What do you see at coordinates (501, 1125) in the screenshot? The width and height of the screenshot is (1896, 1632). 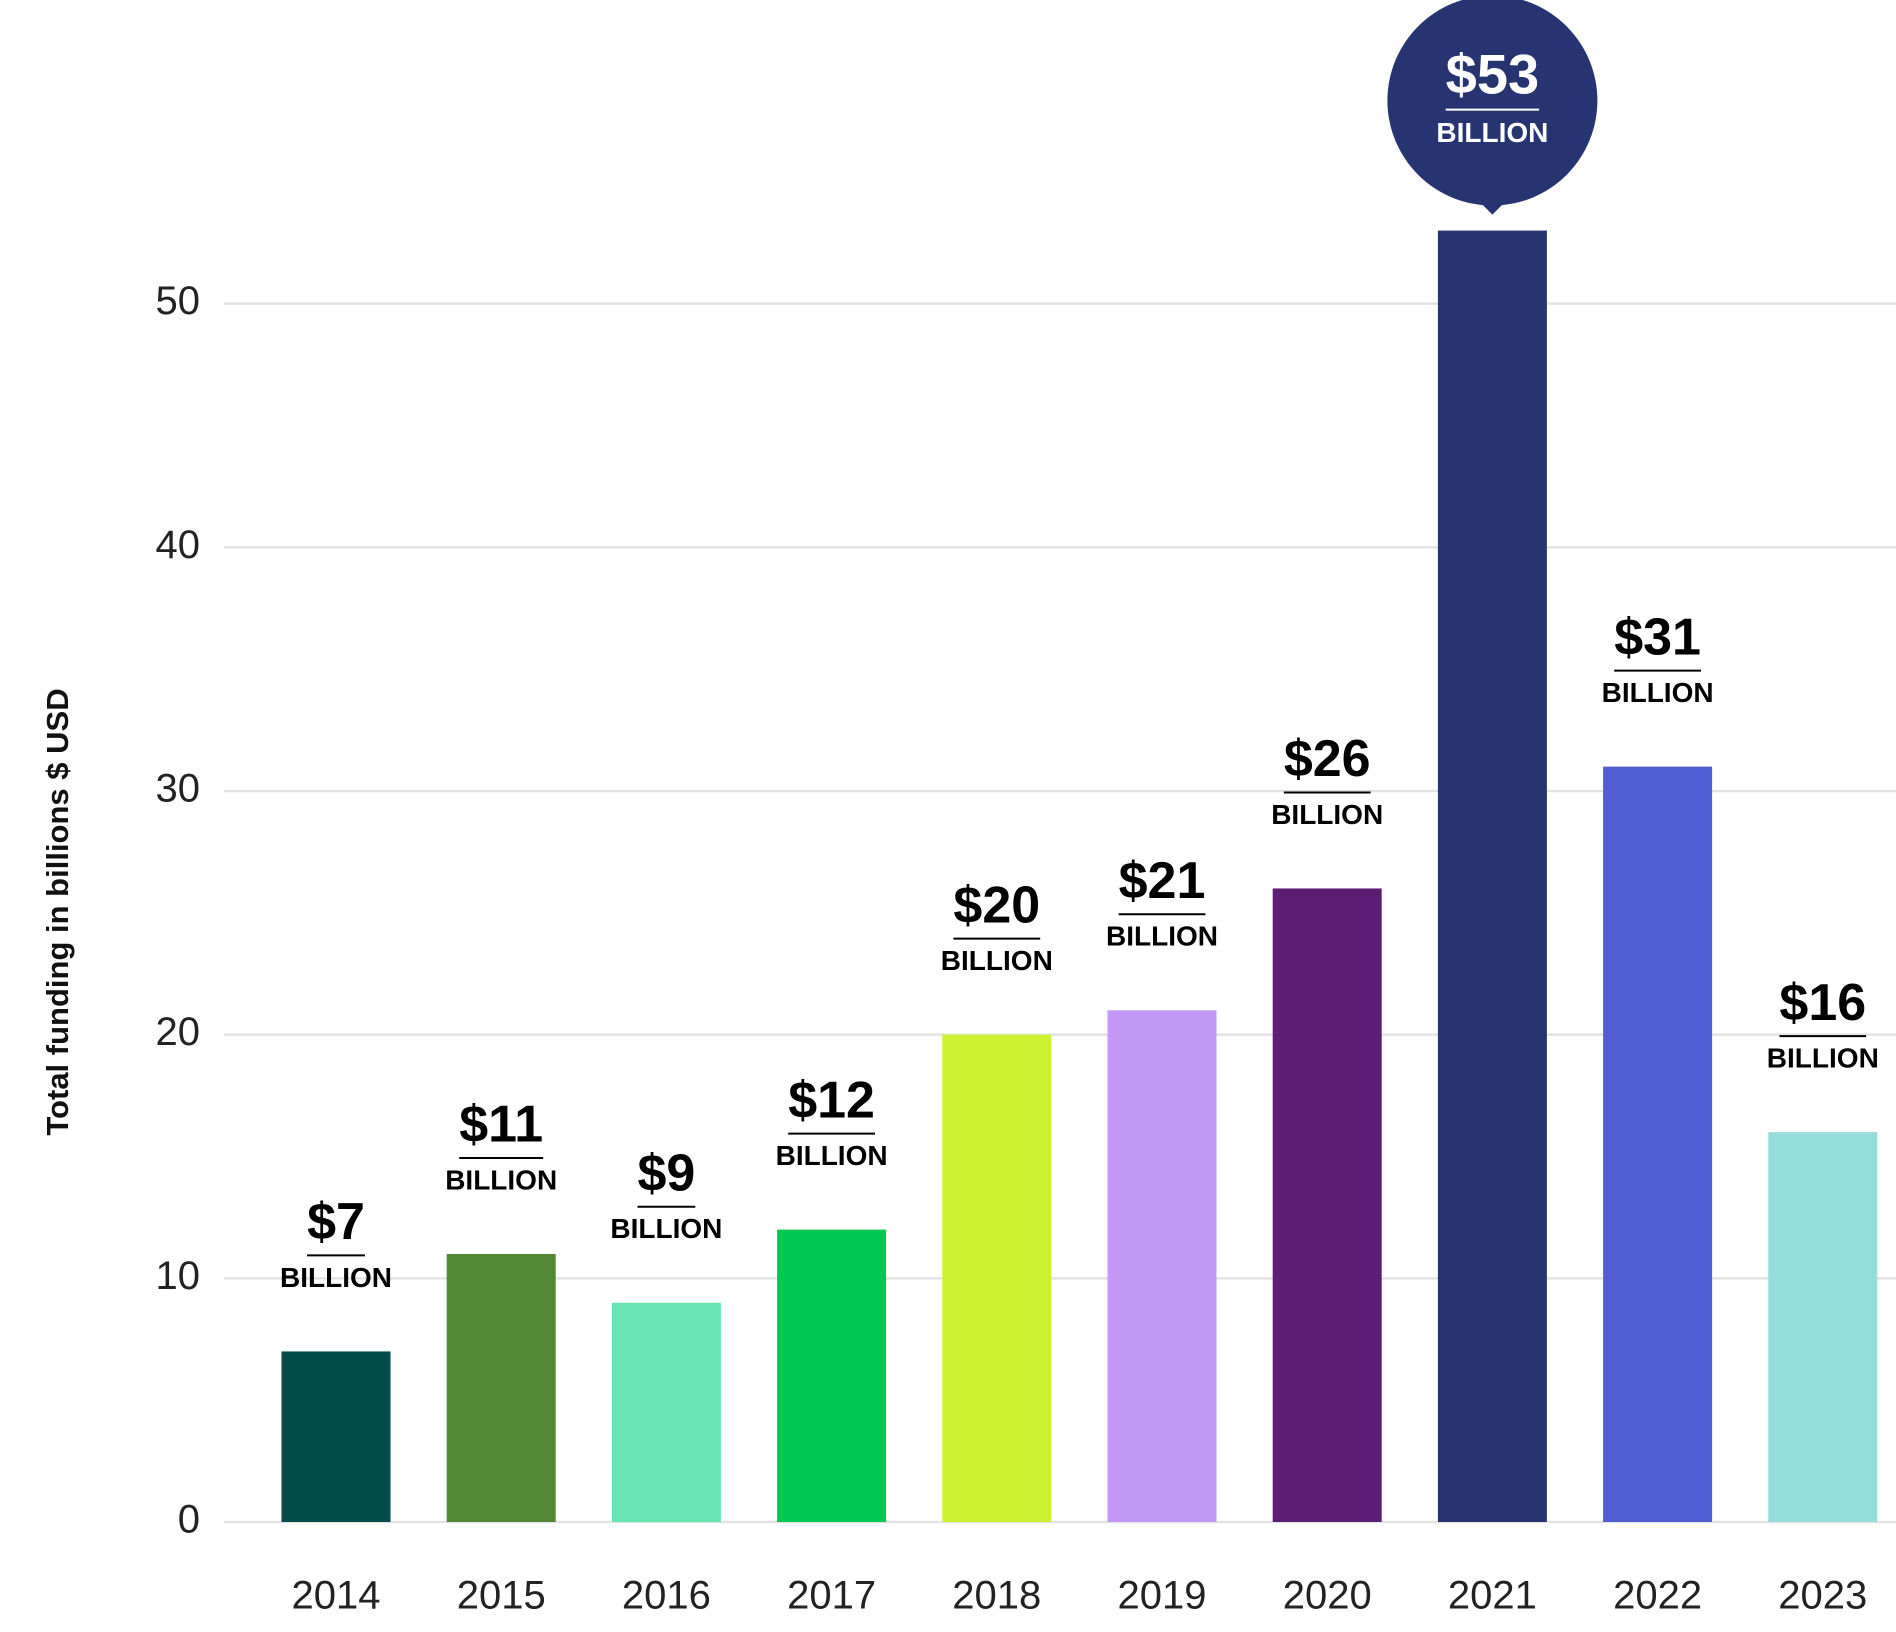 I see `value-label: $11` at bounding box center [501, 1125].